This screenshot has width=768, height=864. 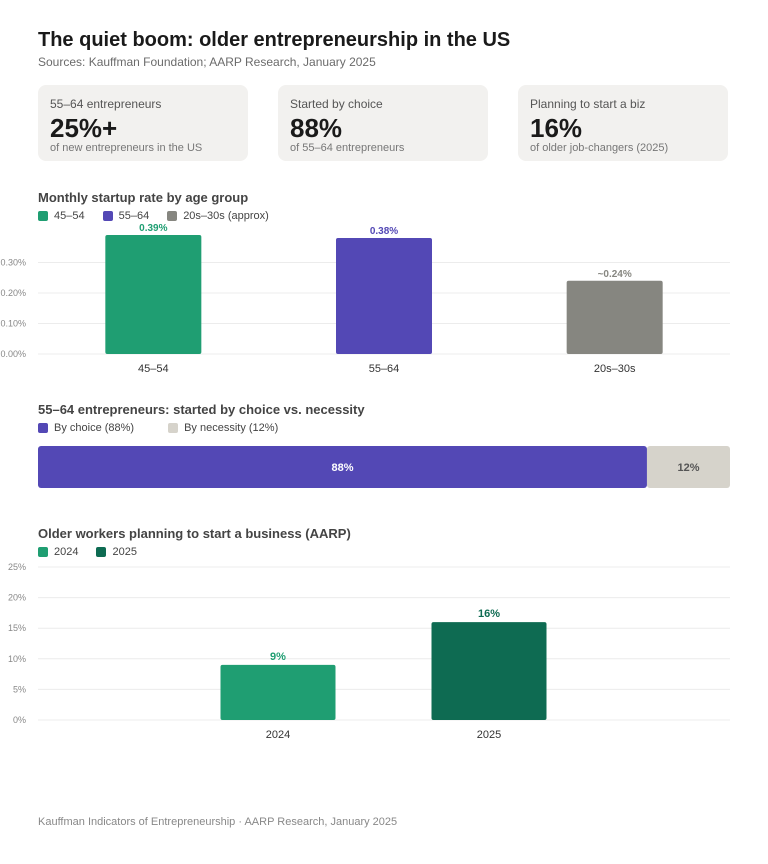 I want to click on legend-item: By choice (88%), so click(x=86, y=428).